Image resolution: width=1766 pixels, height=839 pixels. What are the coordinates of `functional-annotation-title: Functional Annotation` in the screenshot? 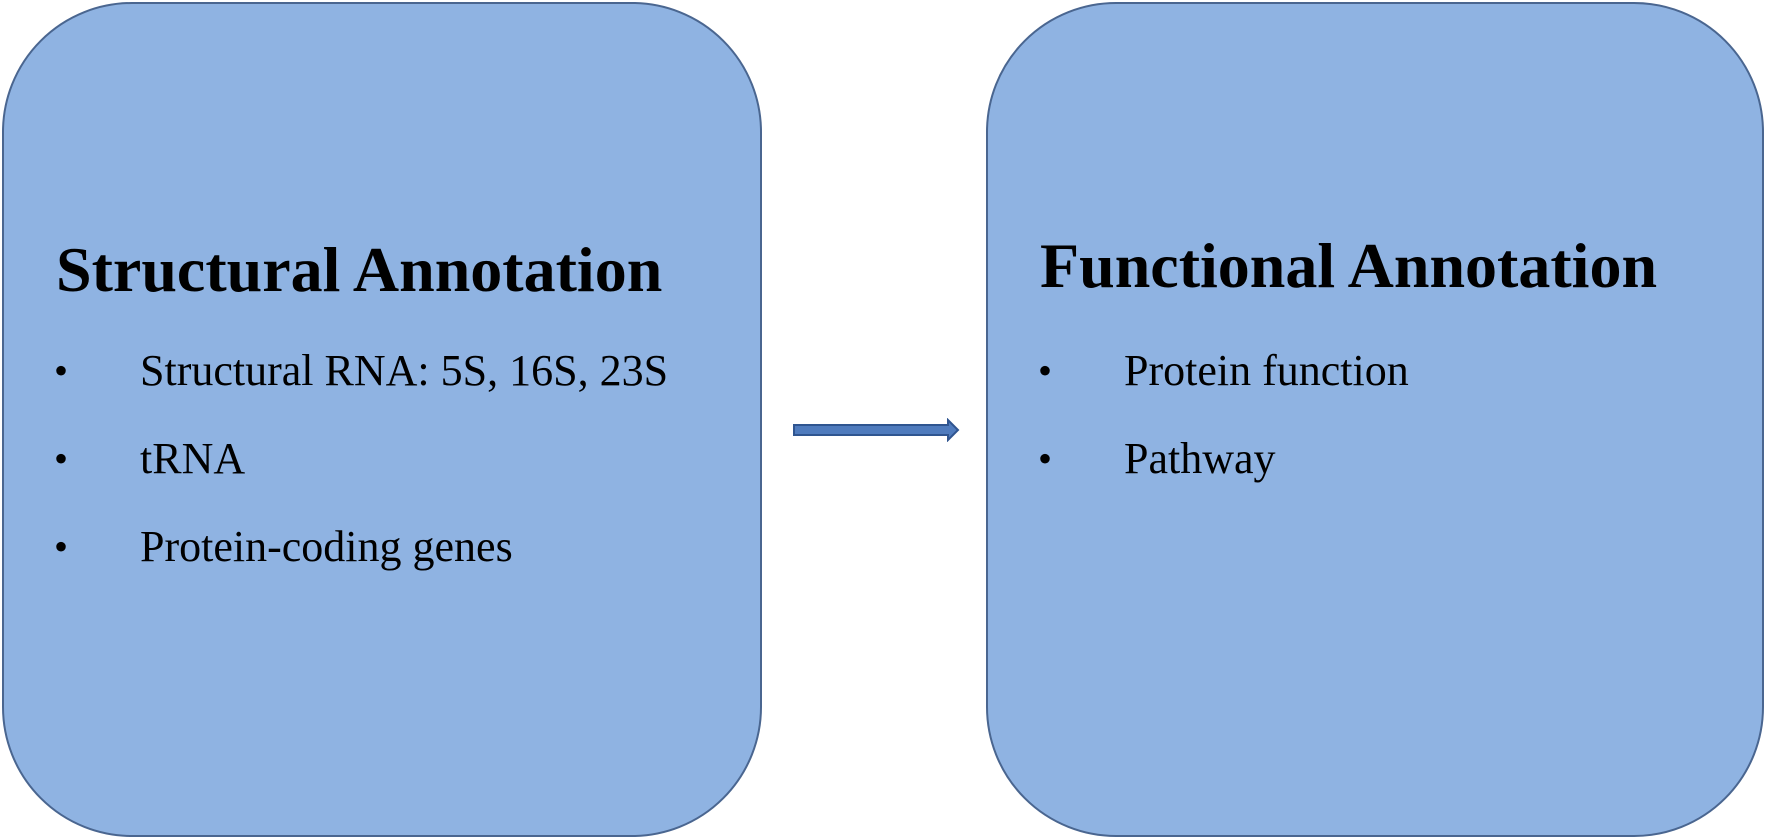 It's located at (1349, 265).